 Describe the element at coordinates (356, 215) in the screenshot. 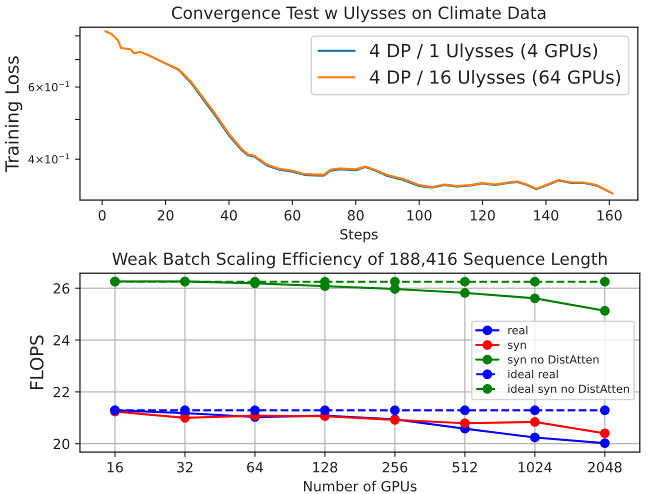

I see `x-tick-label: 80` at that location.